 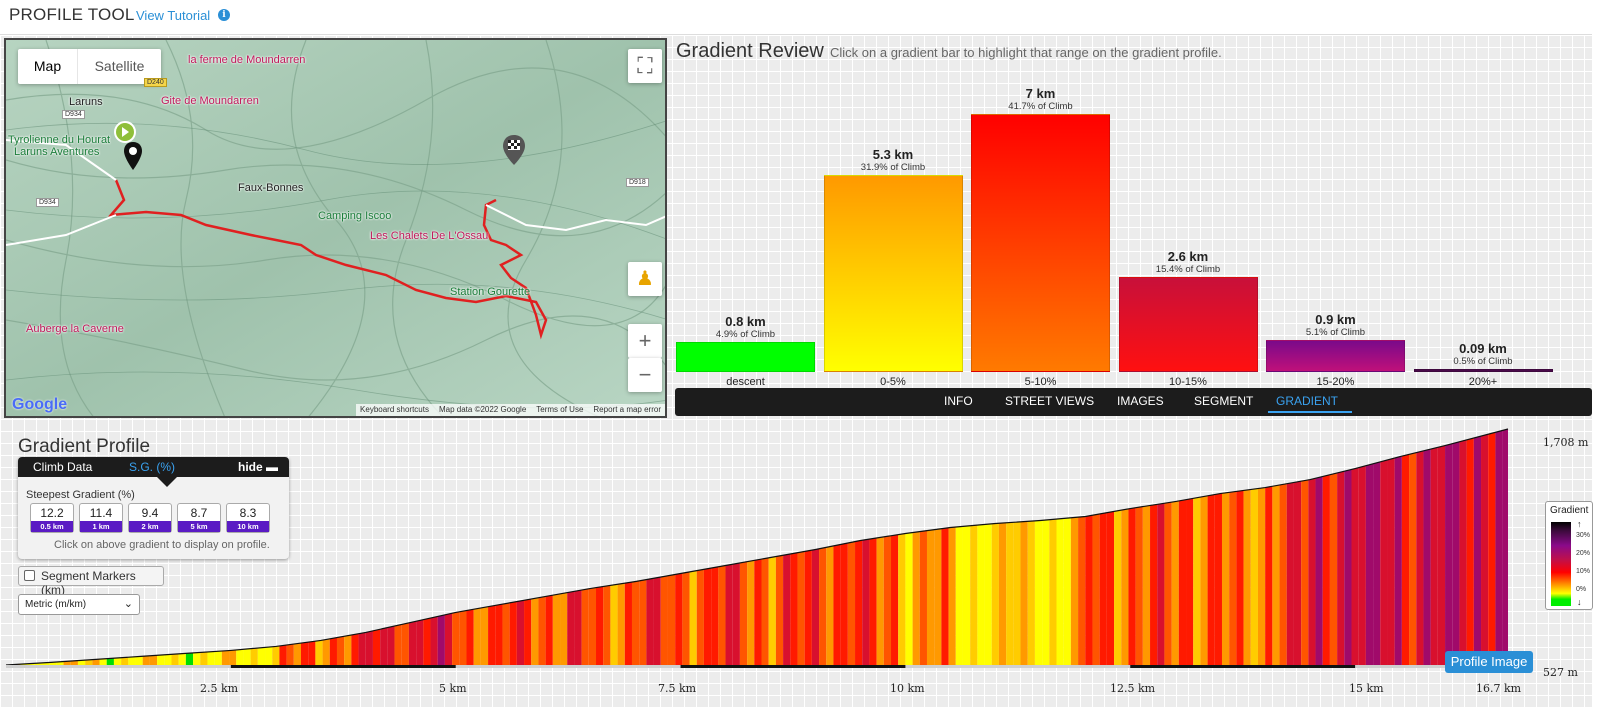 What do you see at coordinates (394, 409) in the screenshot?
I see `keyboard-shortcuts-link: Keyboard shortcuts` at bounding box center [394, 409].